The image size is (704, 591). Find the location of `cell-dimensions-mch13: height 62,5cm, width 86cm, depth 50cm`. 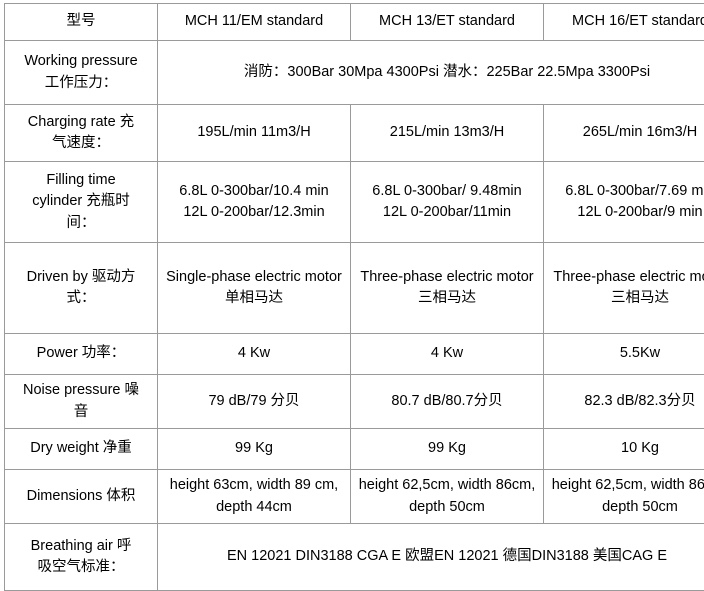

cell-dimensions-mch13: height 62,5cm, width 86cm, depth 50cm is located at coordinates (447, 497).